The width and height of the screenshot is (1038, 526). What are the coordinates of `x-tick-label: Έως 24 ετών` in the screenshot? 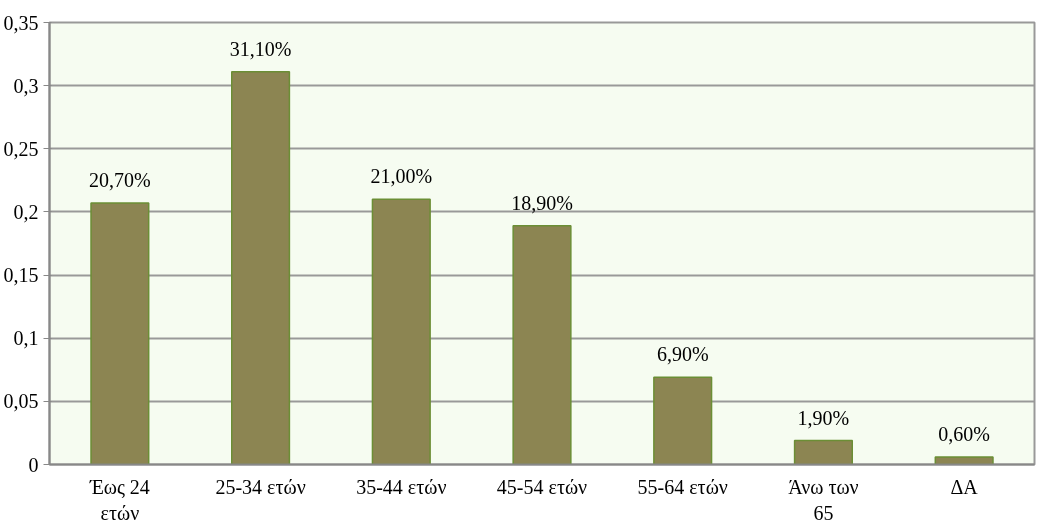 It's located at (119, 499).